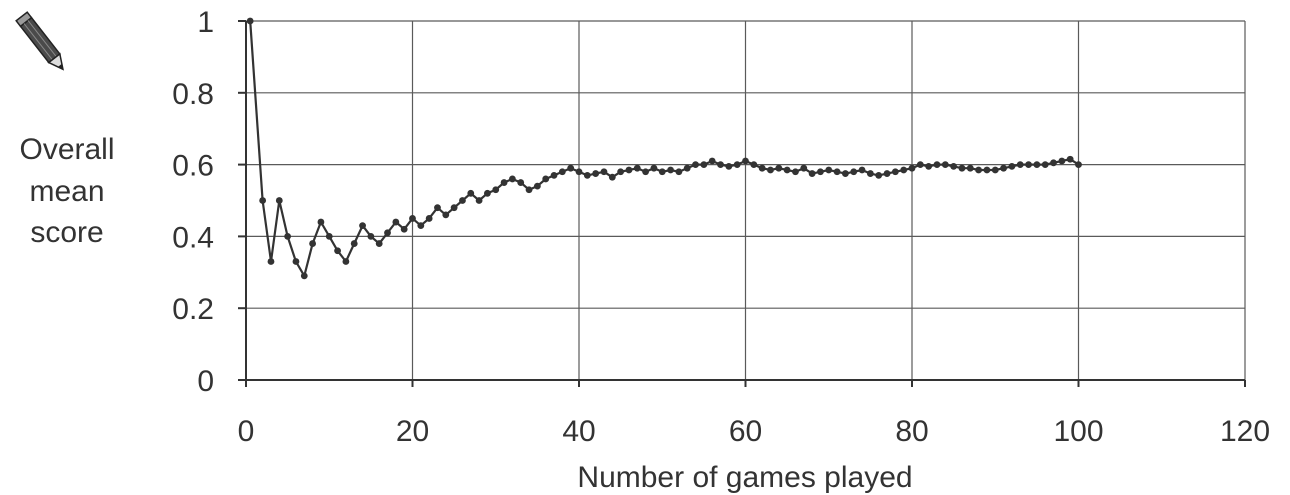 The image size is (1290, 495). What do you see at coordinates (193, 237) in the screenshot?
I see `y-tick-label: 0.4` at bounding box center [193, 237].